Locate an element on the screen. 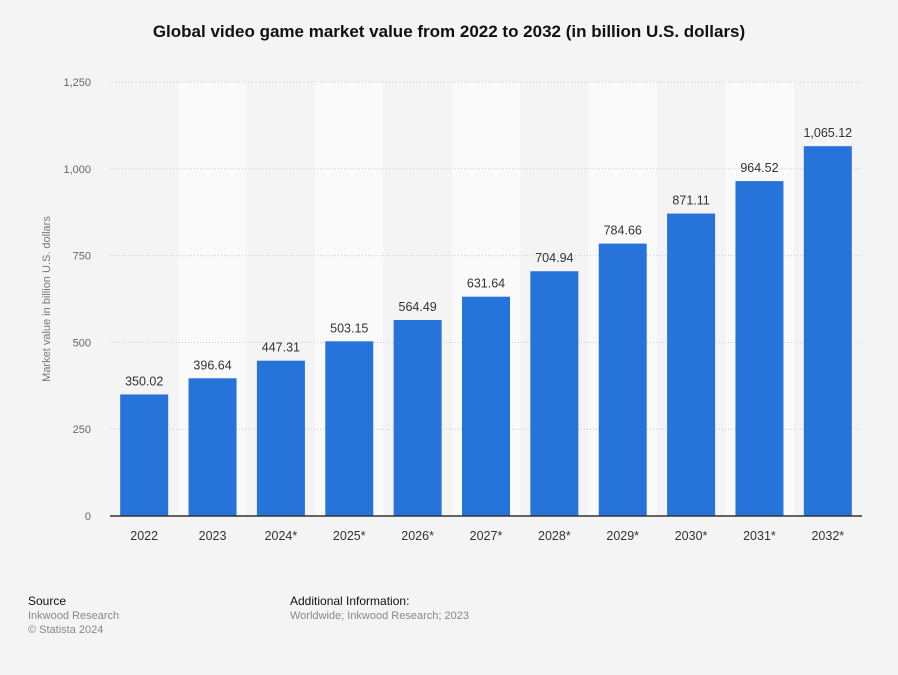 Image resolution: width=898 pixels, height=675 pixels. data-label: 784.66 is located at coordinates (623, 231).